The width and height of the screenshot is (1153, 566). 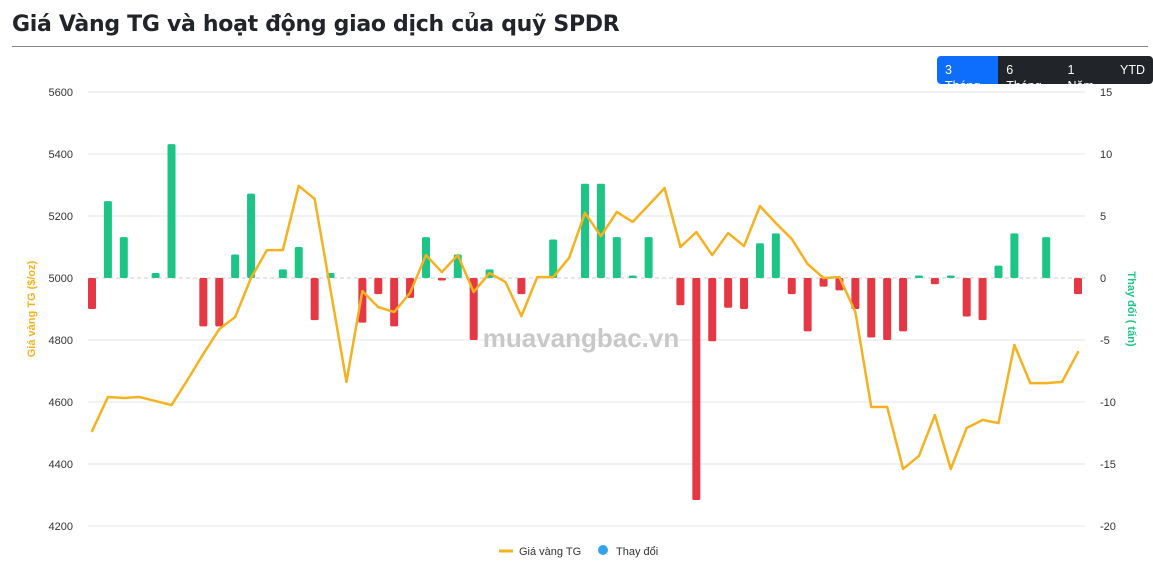 What do you see at coordinates (1085, 70) in the screenshot?
I see `range-button-1-year: 1 Năm` at bounding box center [1085, 70].